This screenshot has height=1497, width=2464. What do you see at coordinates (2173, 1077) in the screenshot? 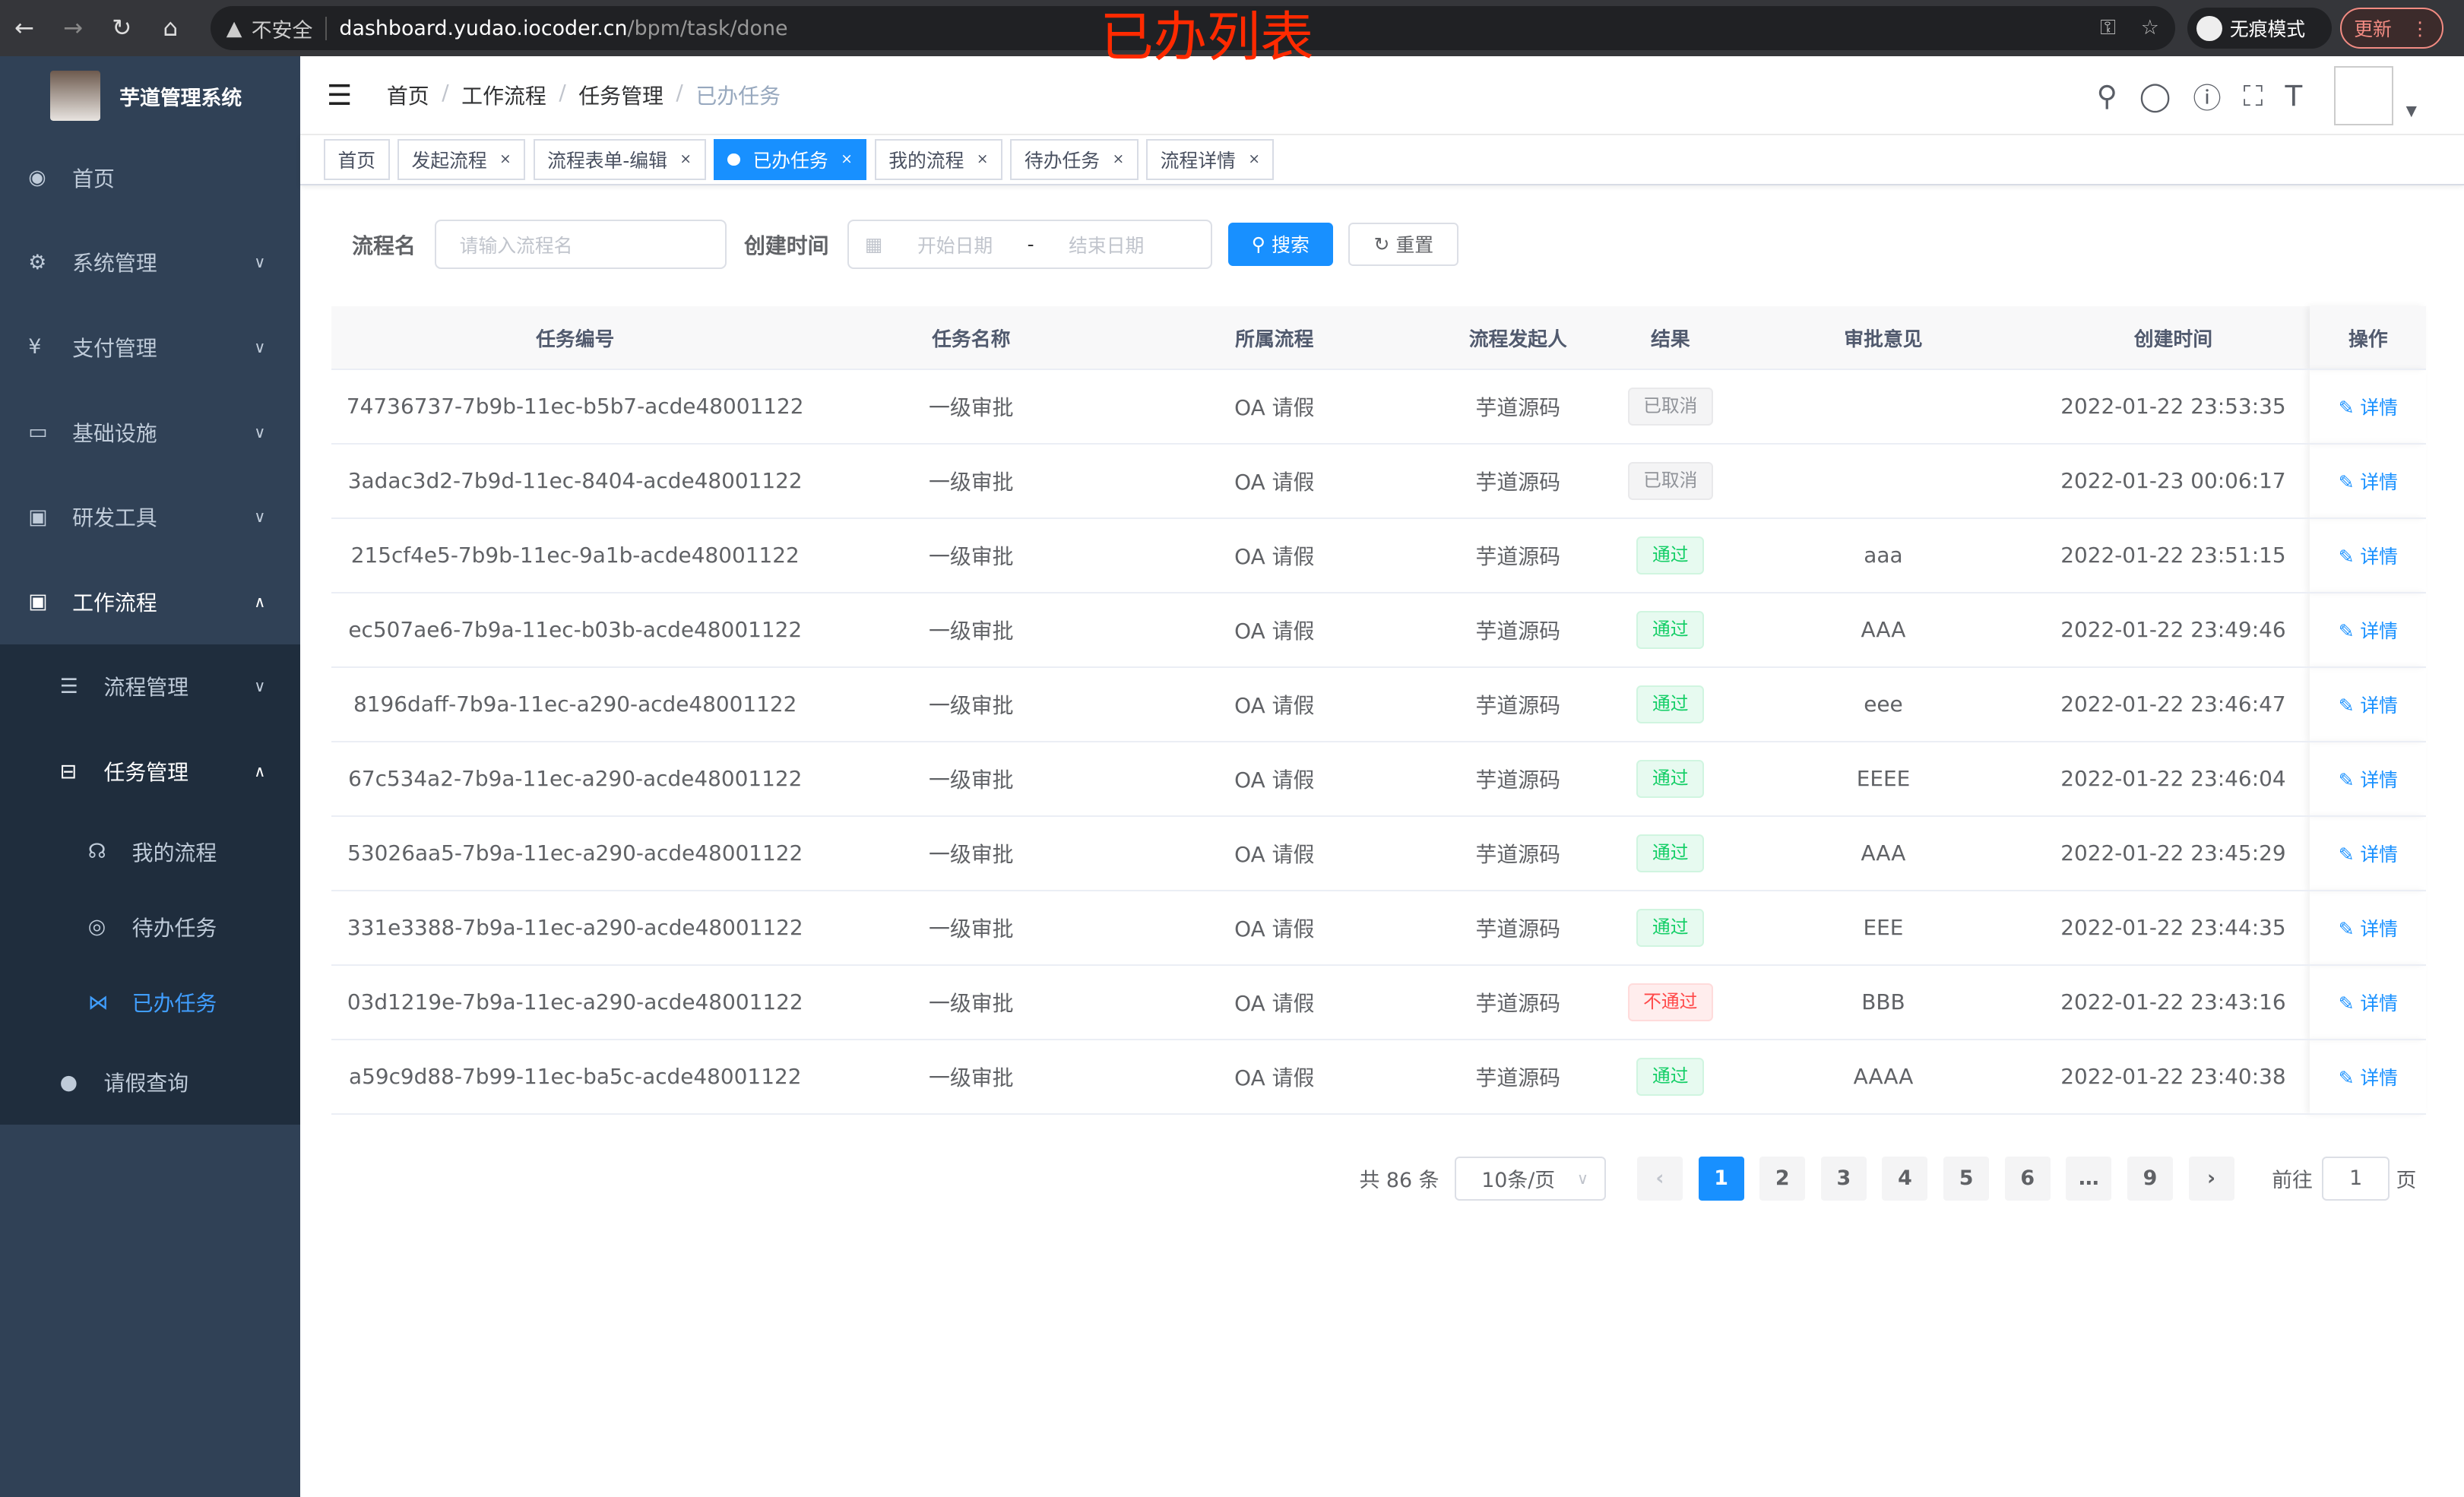
I see `create-time: 2022-01-22 23:40:38` at bounding box center [2173, 1077].